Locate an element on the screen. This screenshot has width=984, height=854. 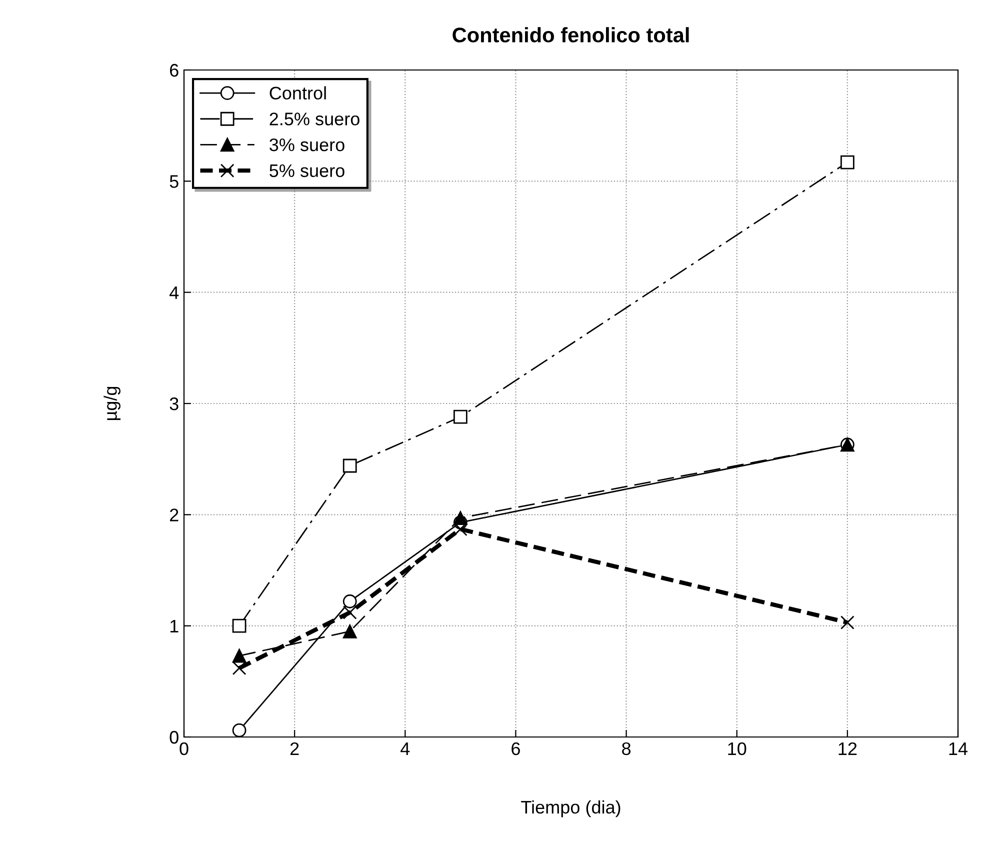
x-tick-label: 8 is located at coordinates (626, 749).